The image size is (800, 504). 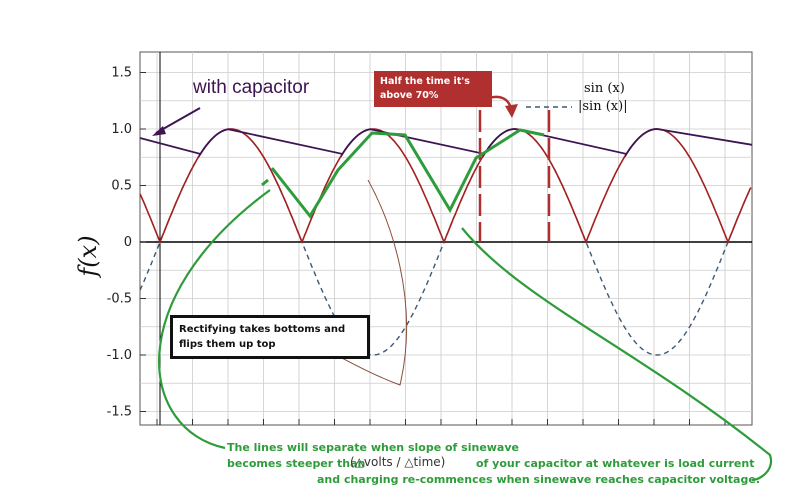 I want to click on legend: sin (x) |sin (x)|, so click(x=603, y=97).